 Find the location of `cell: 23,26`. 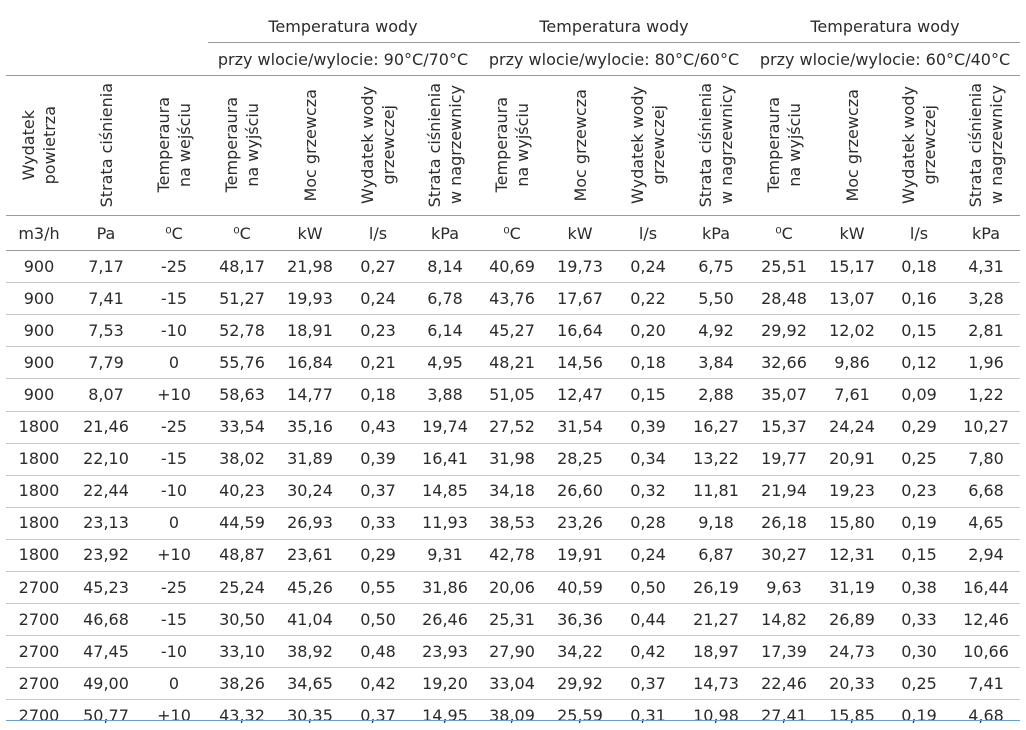

cell: 23,26 is located at coordinates (580, 523).